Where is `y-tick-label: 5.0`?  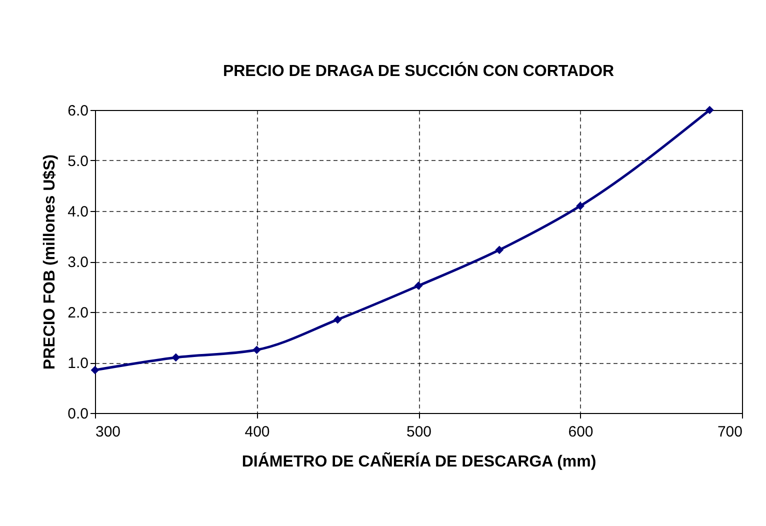 y-tick-label: 5.0 is located at coordinates (78, 161).